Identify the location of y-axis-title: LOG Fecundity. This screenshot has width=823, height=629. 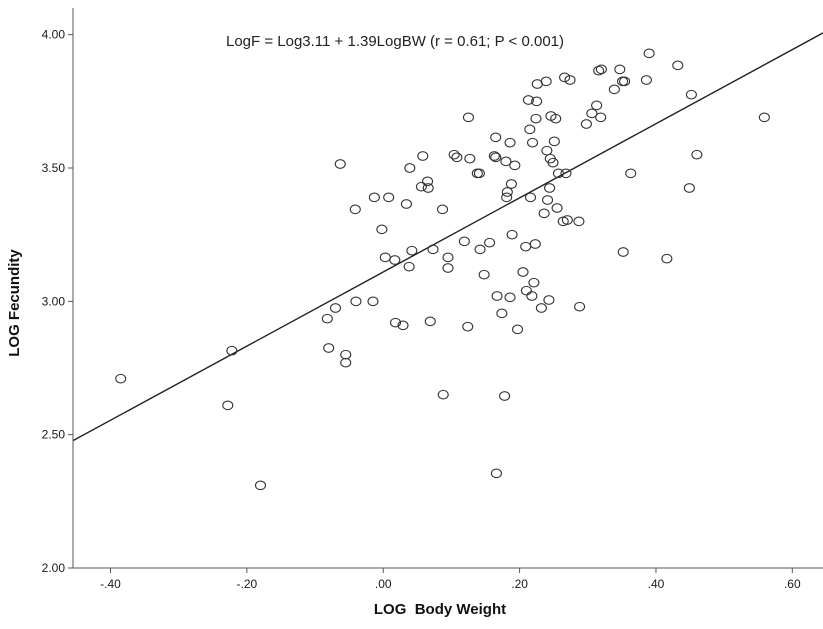
(14, 303).